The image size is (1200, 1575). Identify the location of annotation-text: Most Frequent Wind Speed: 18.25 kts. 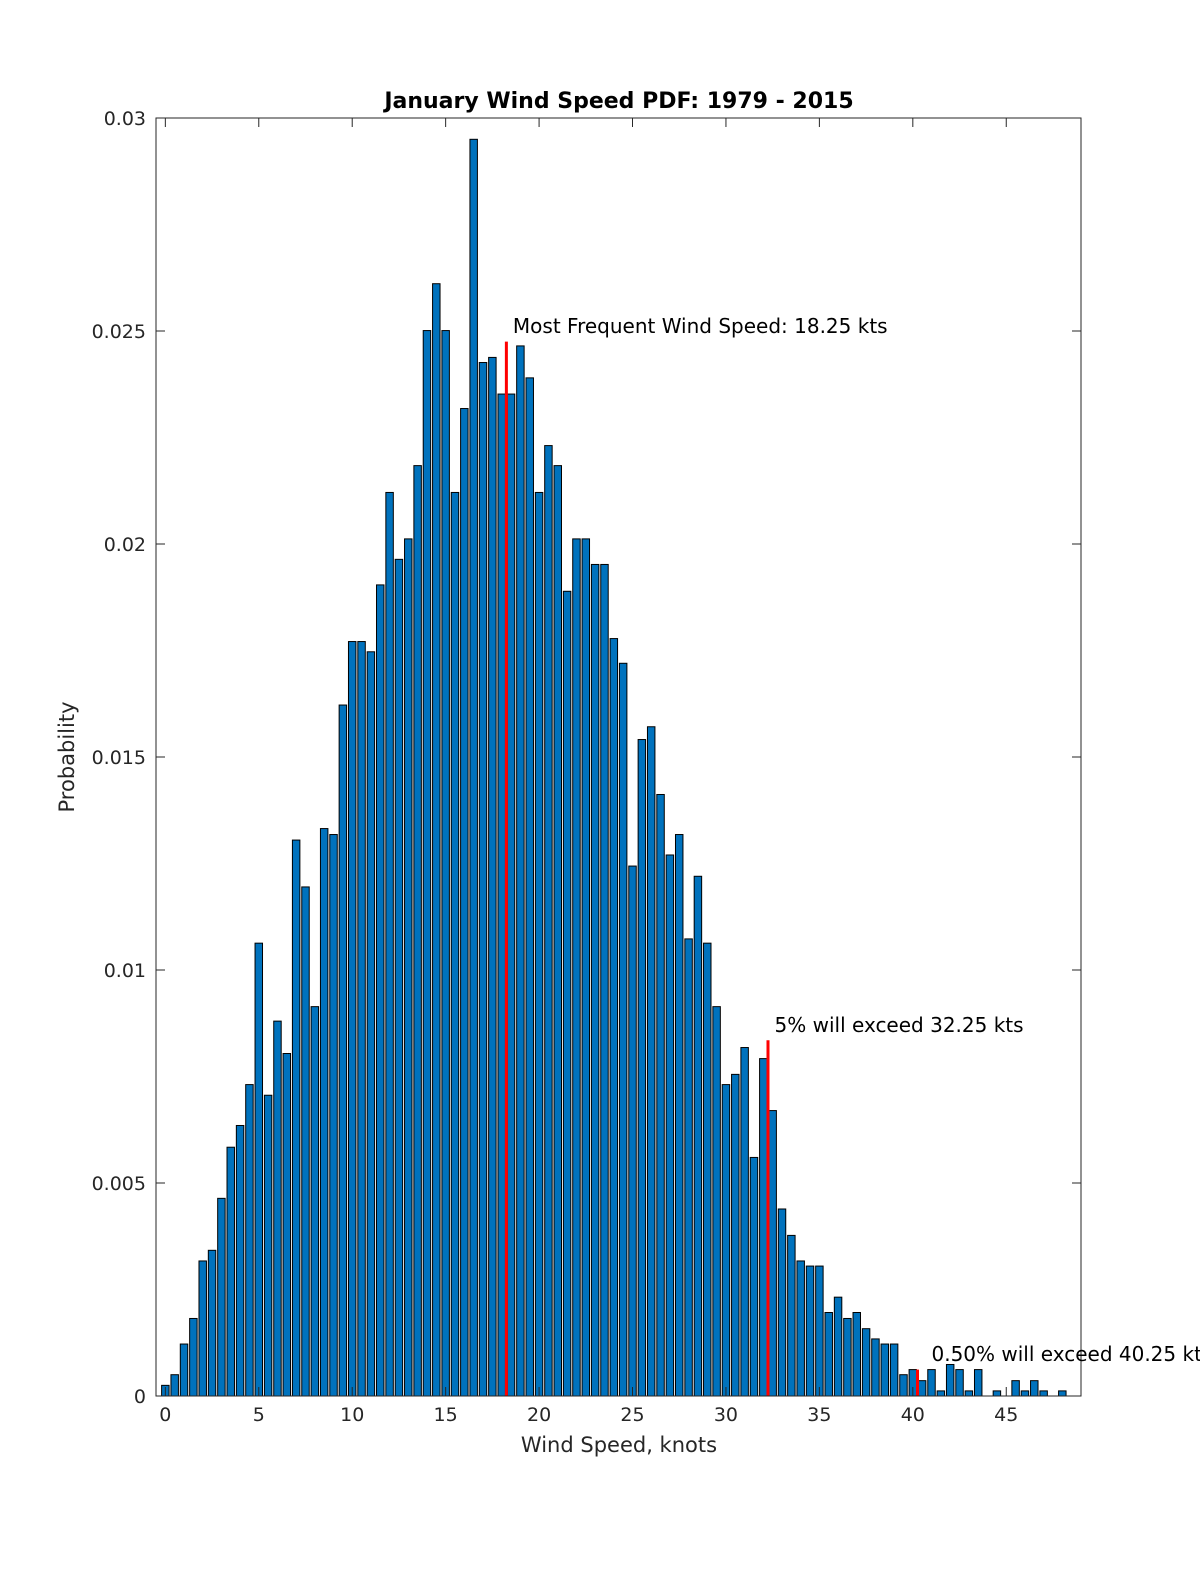
(700, 326).